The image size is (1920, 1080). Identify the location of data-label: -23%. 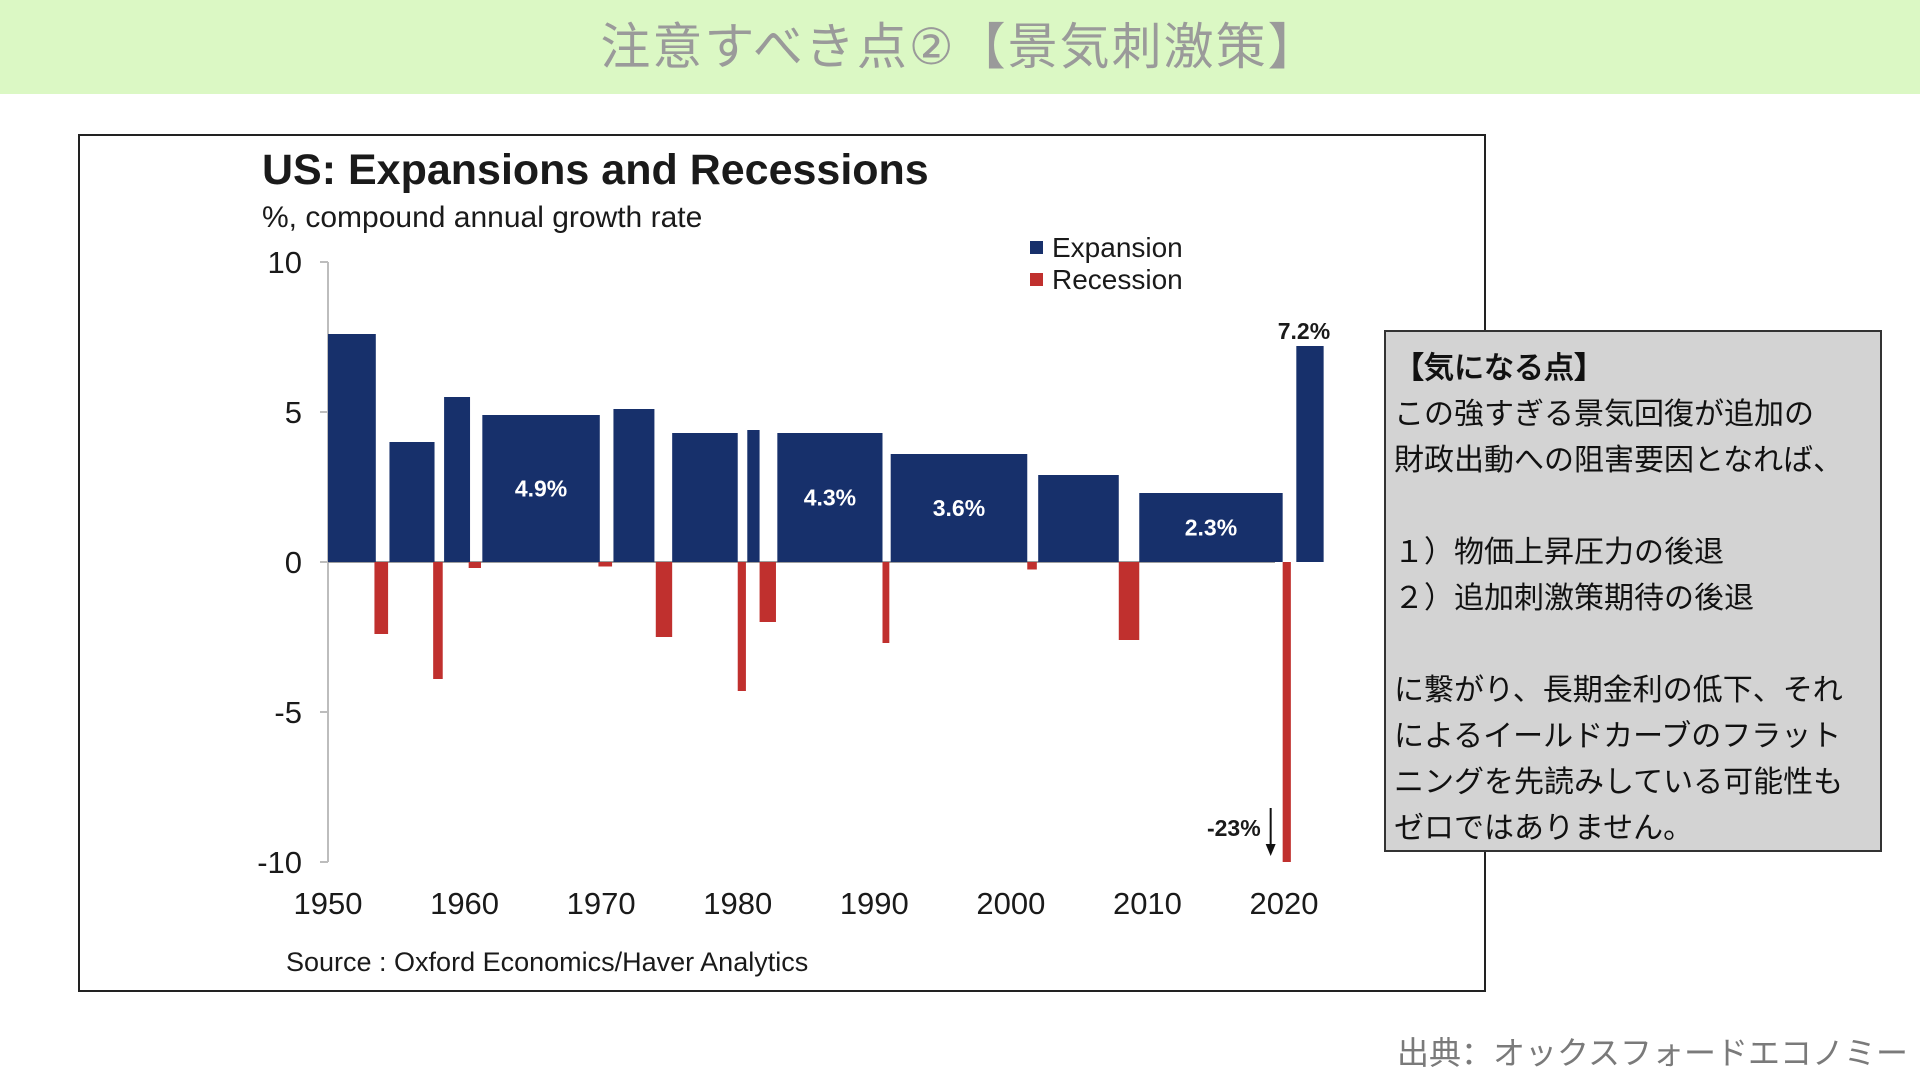
(1234, 828).